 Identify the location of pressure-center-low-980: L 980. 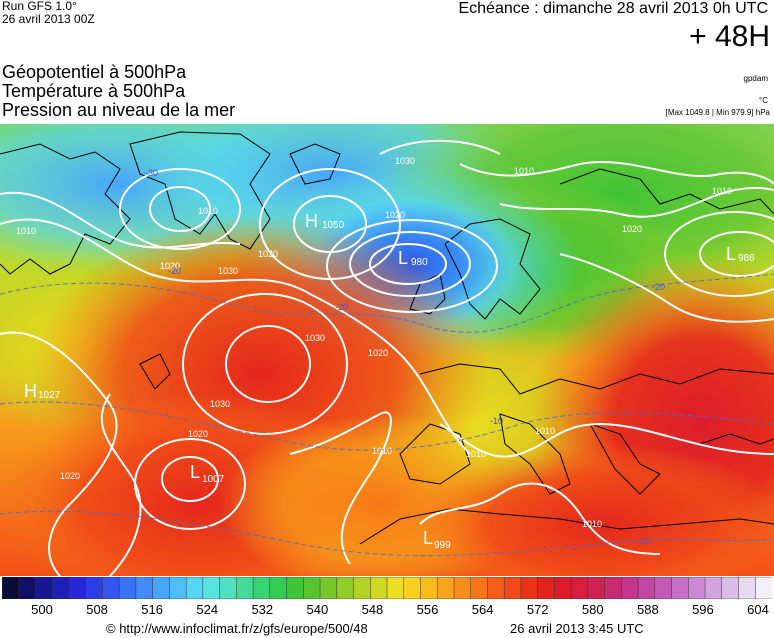
(413, 258).